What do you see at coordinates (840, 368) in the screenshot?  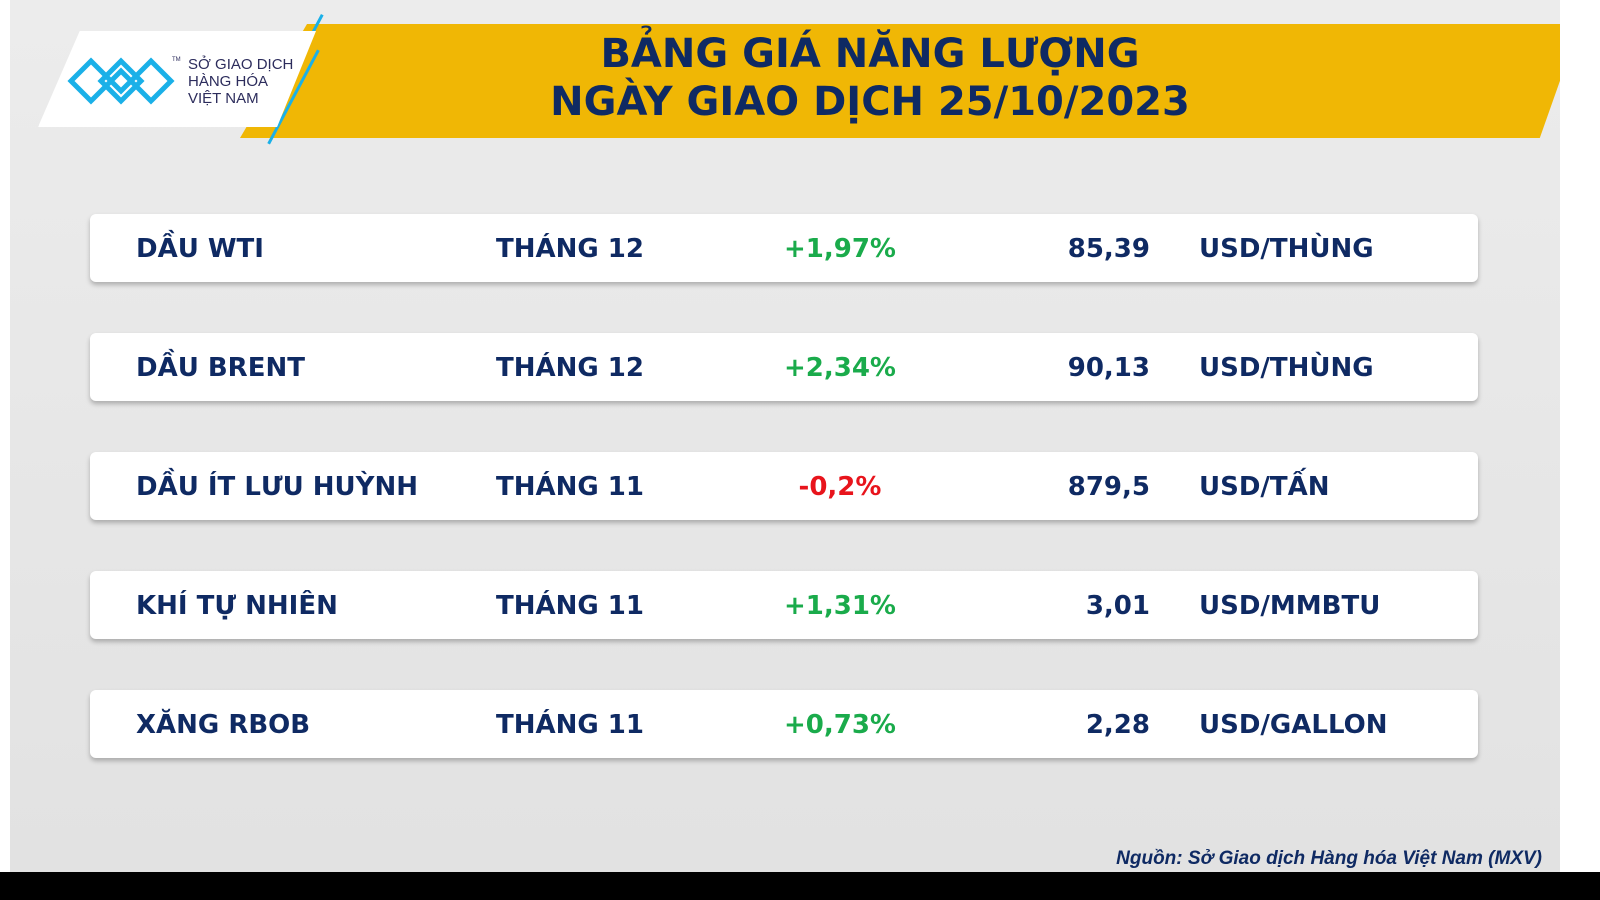 I see `price-change: +2,34%` at bounding box center [840, 368].